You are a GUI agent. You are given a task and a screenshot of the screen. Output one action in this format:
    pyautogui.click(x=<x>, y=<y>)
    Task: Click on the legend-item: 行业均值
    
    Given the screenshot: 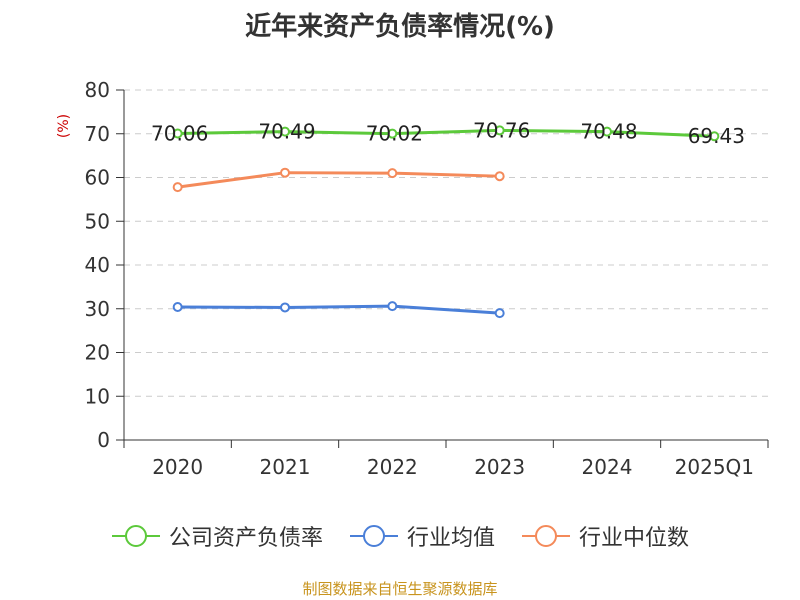 What is the action you would take?
    pyautogui.click(x=422, y=536)
    